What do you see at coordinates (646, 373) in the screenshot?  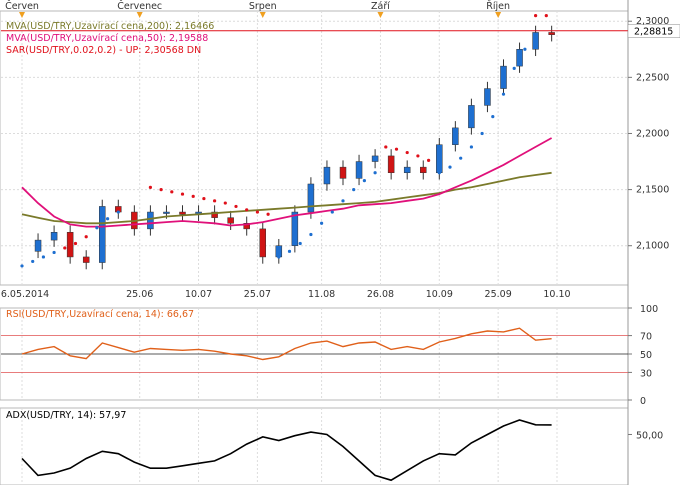 I see `rsi-tick-label: 30` at bounding box center [646, 373].